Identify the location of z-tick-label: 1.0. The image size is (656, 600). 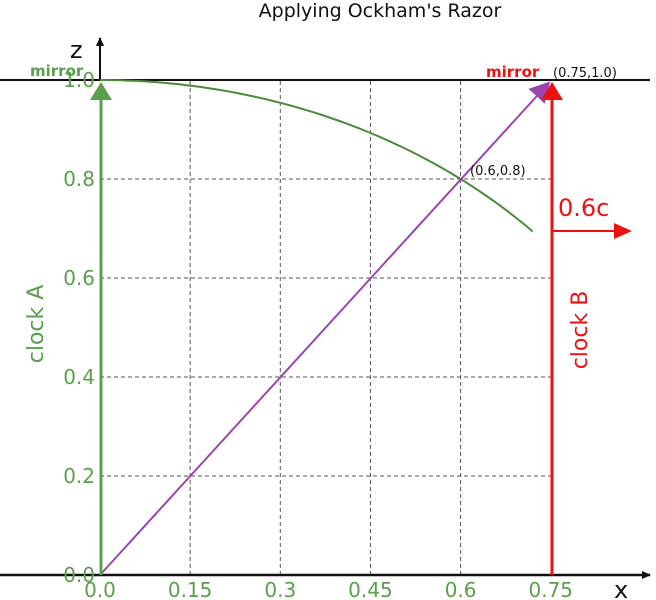
(79, 80).